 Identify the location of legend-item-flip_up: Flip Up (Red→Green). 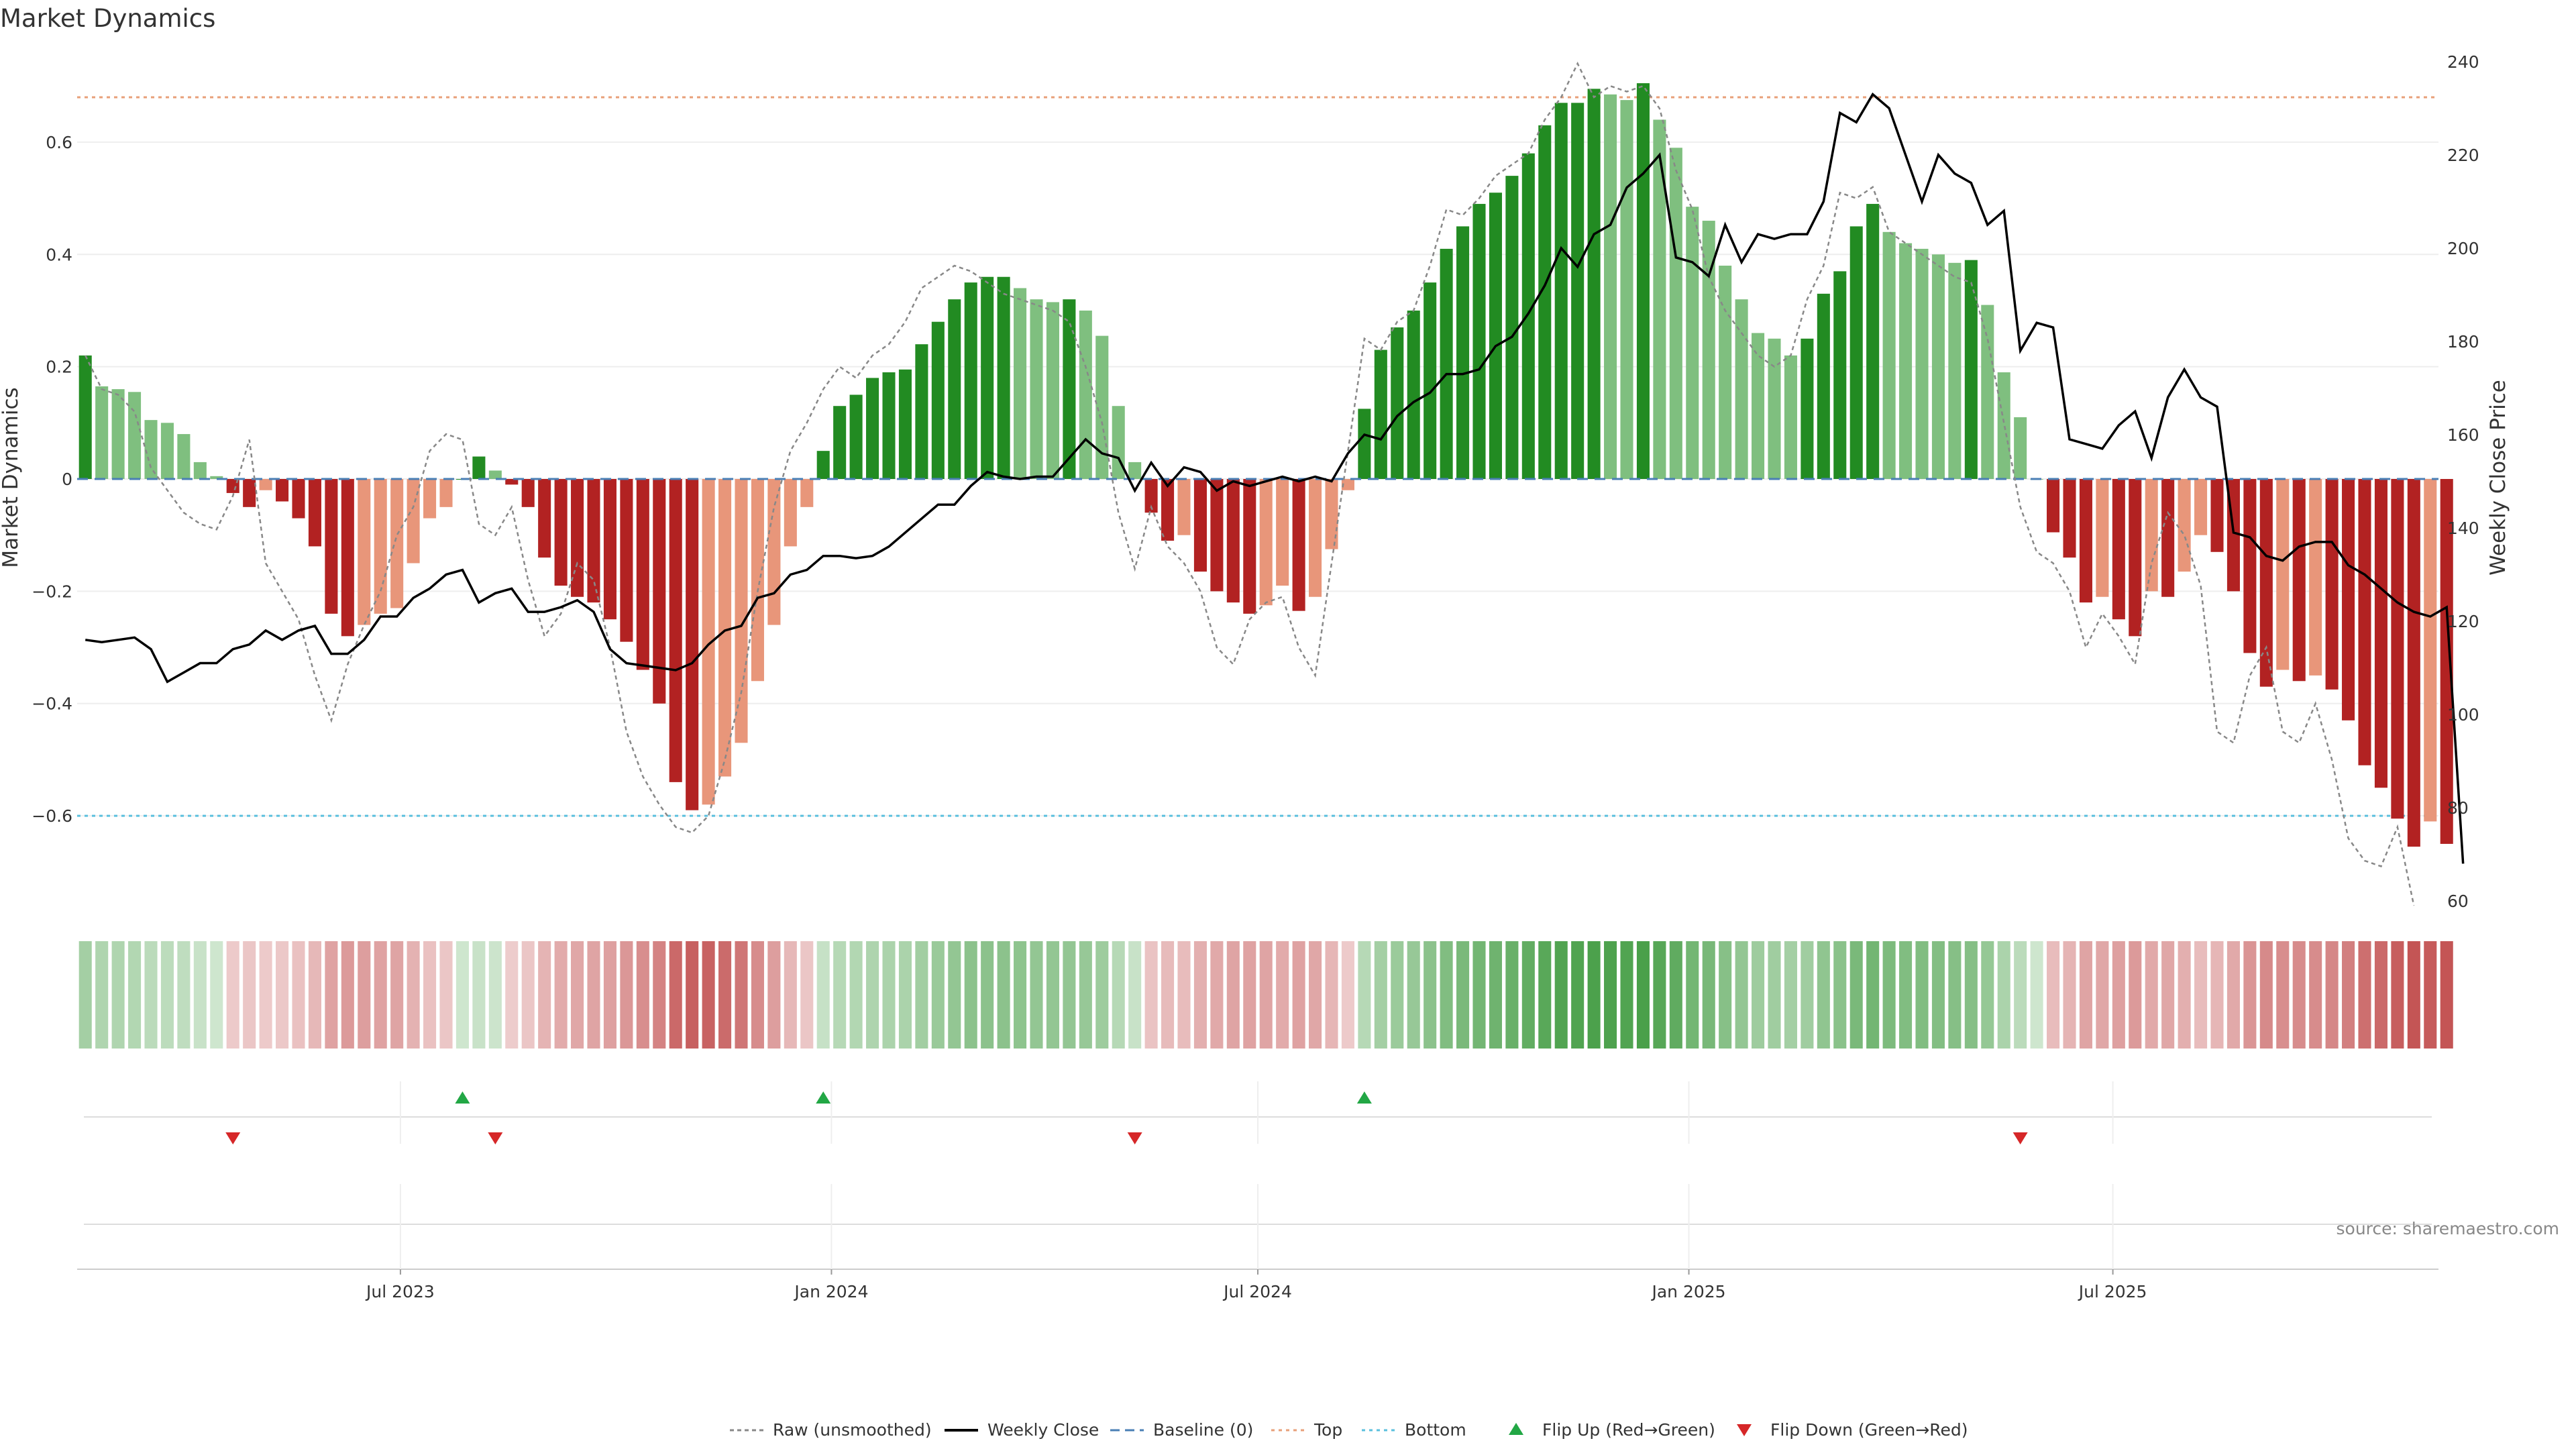
(1612, 1430).